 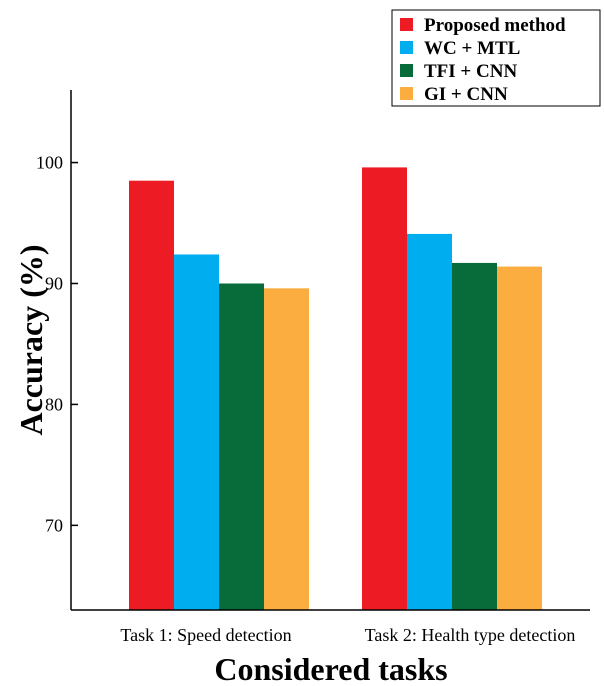 I want to click on legend-box, so click(x=496, y=58).